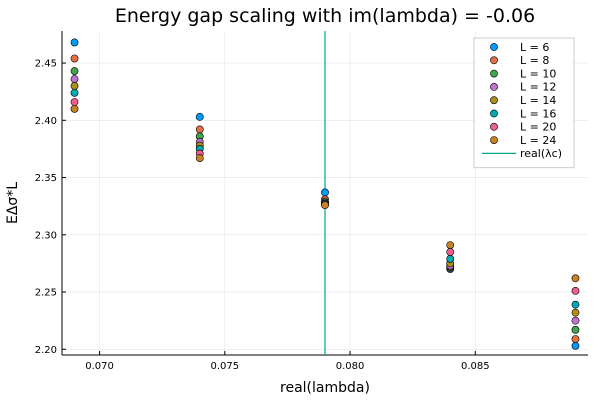 Image resolution: width=600 pixels, height=400 pixels. What do you see at coordinates (538, 140) in the screenshot?
I see `legend-label: L = 24` at bounding box center [538, 140].